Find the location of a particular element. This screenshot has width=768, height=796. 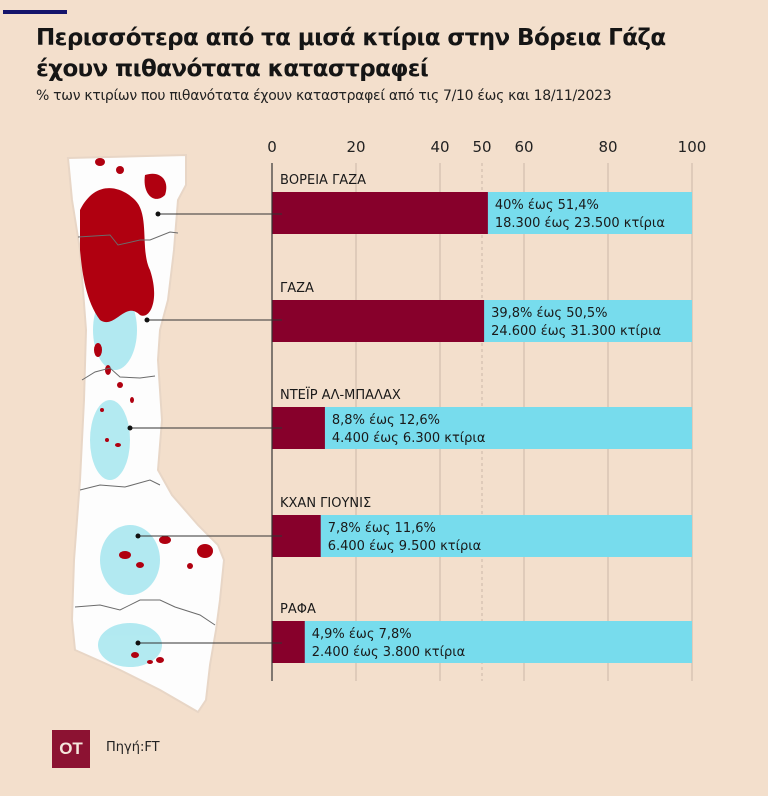

x-tick-label: 50 is located at coordinates (481, 147).